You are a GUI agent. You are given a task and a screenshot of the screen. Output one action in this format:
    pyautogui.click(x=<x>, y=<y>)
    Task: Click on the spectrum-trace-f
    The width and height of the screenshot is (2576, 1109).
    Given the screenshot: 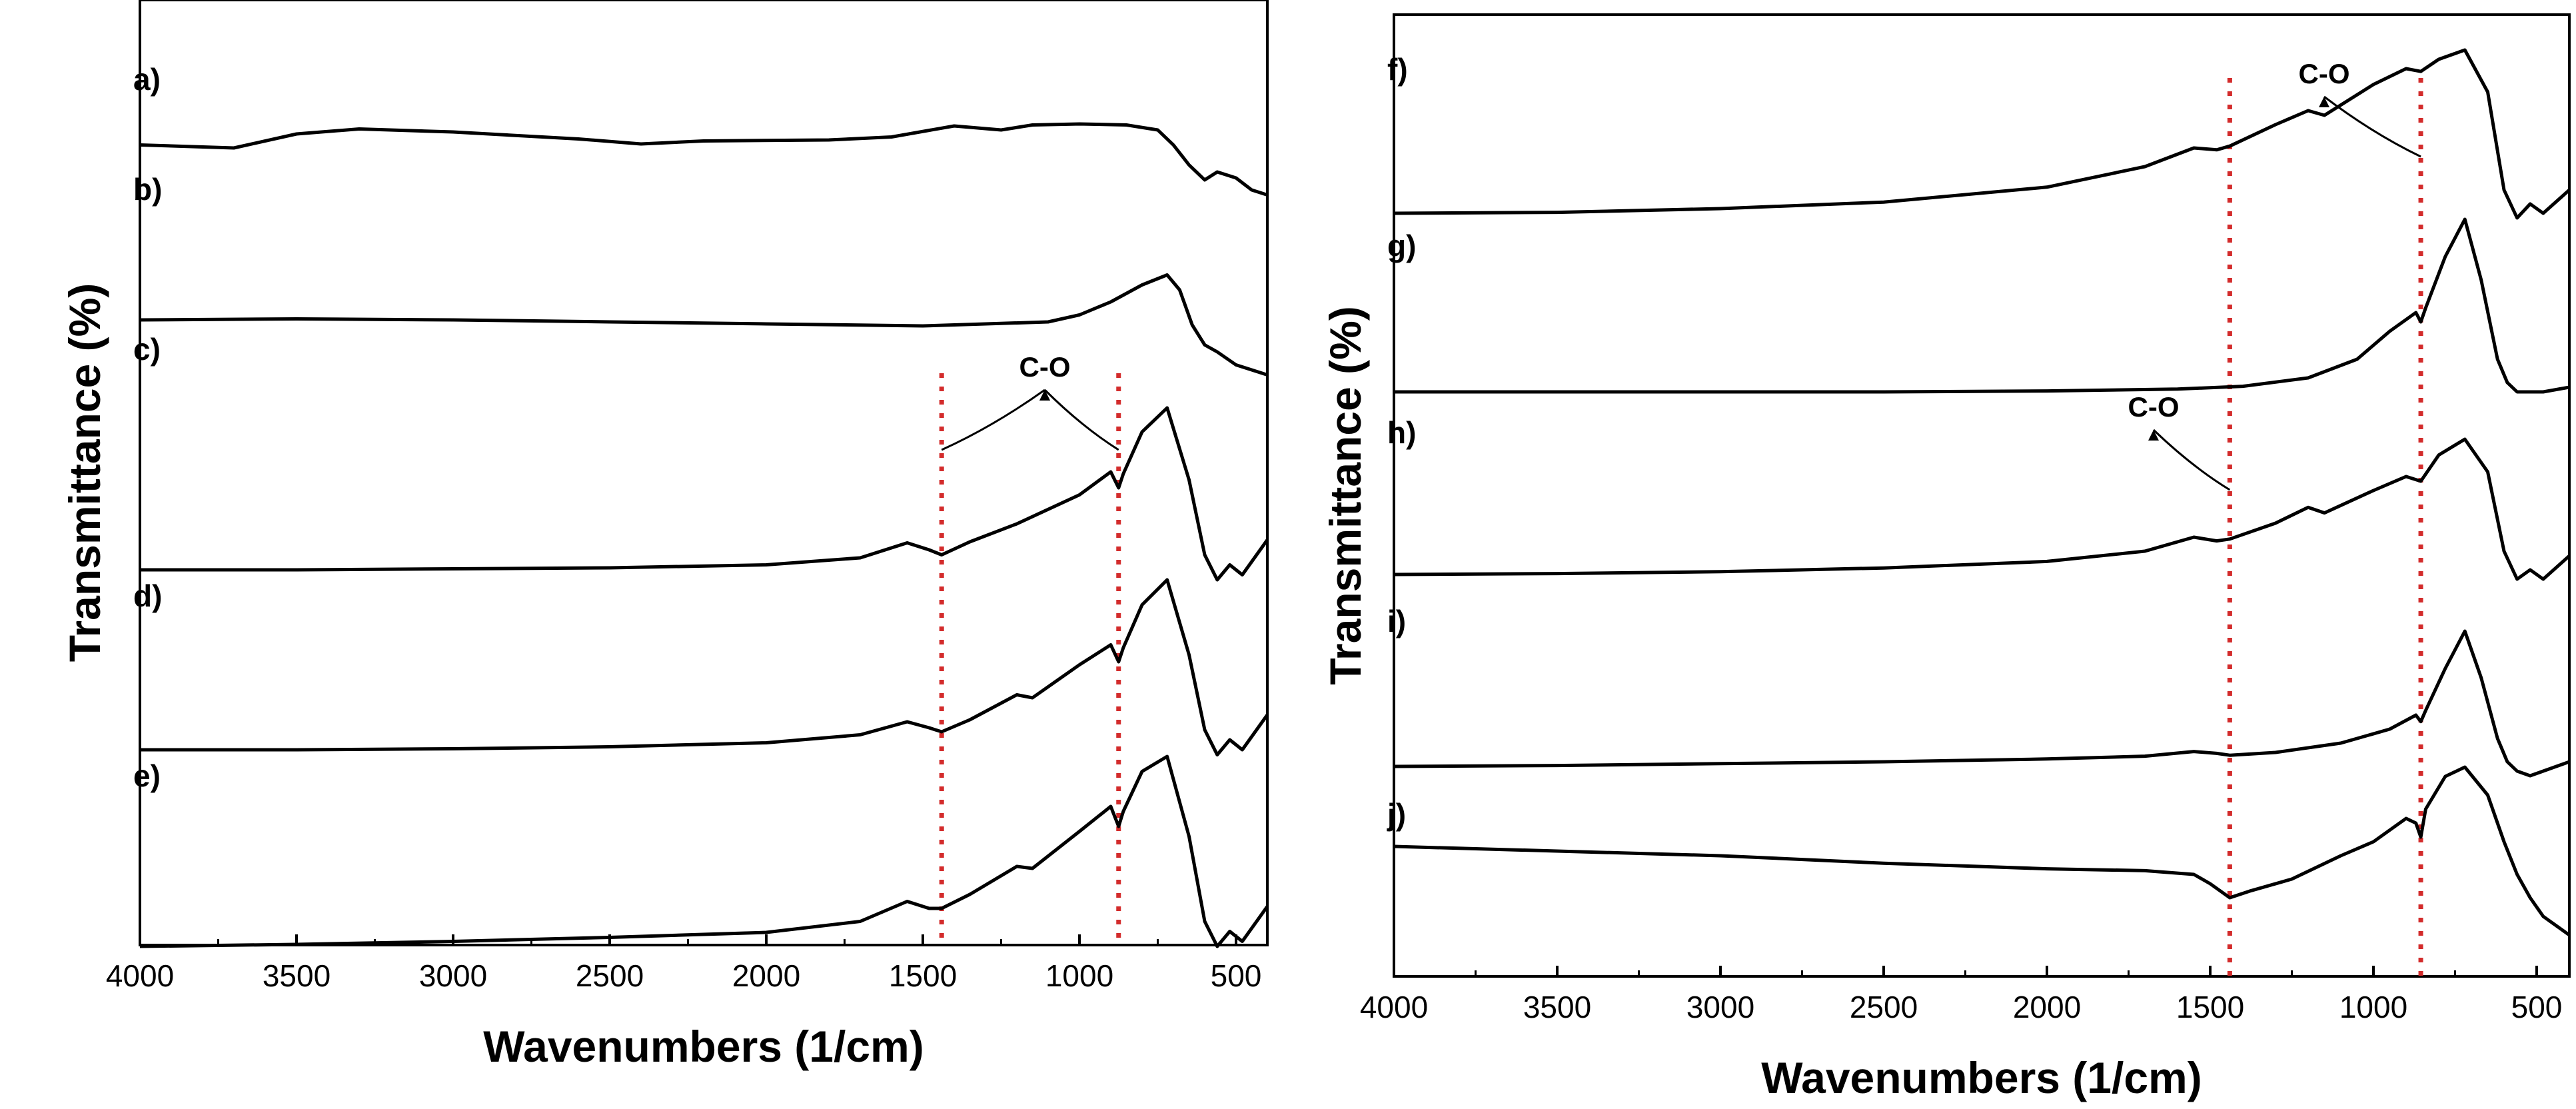 What is the action you would take?
    pyautogui.click(x=1982, y=134)
    